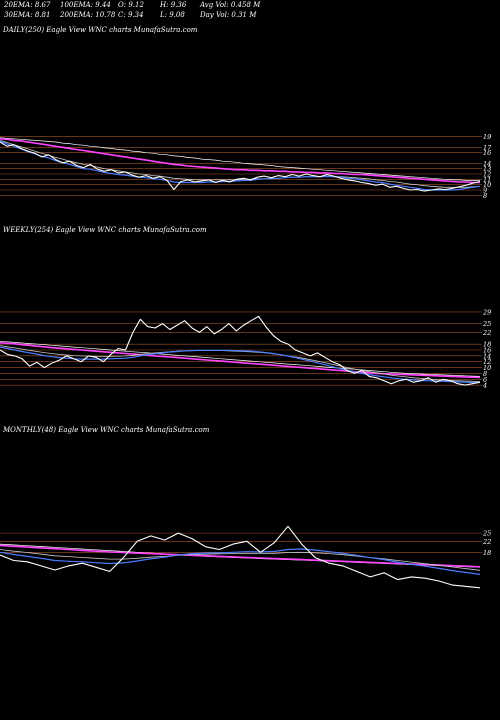 The height and width of the screenshot is (720, 500). I want to click on weekly-y-tick-label: 6, so click(485, 380).